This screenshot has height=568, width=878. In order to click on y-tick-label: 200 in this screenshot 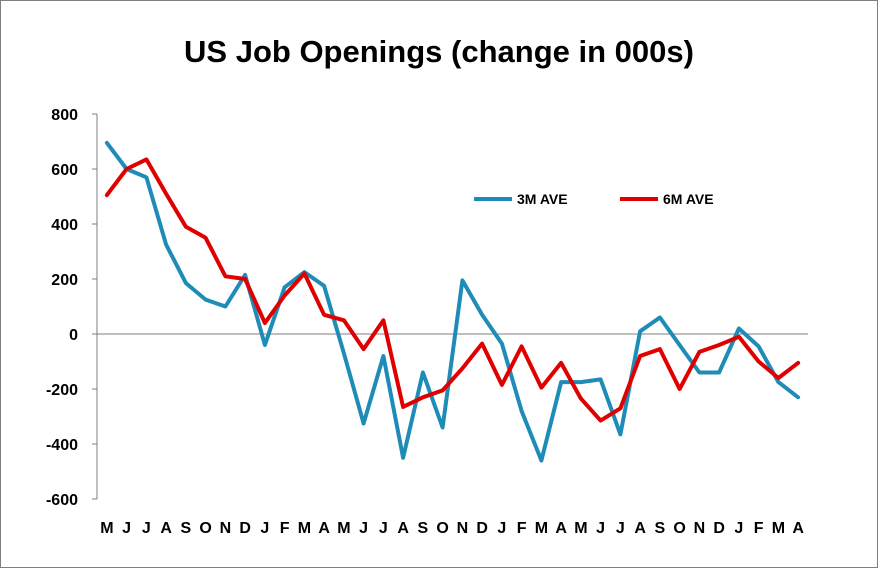, I will do `click(64, 280)`.